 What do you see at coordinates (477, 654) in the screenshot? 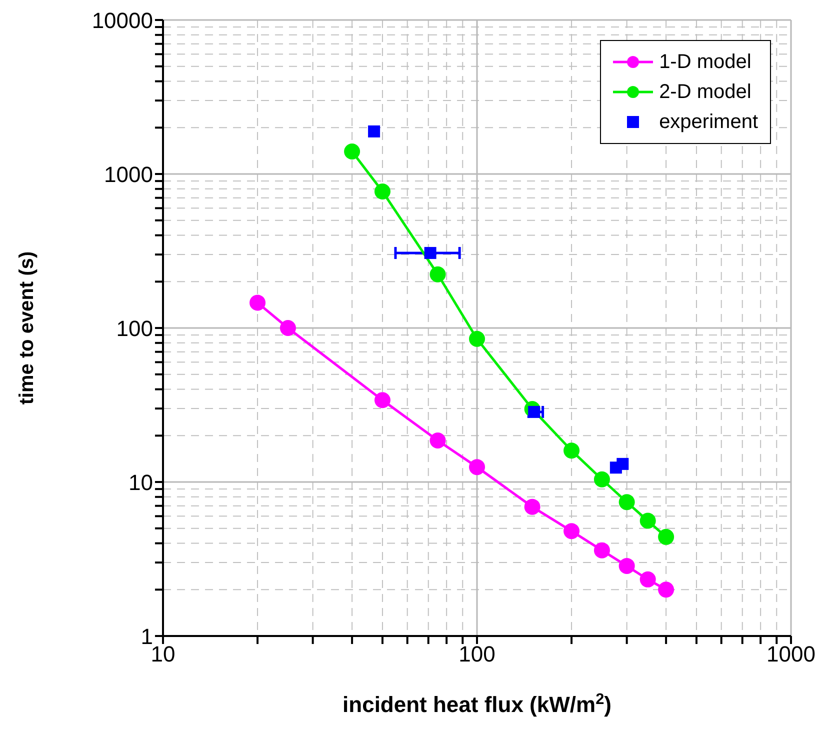
I see `x-tick-label: 100` at bounding box center [477, 654].